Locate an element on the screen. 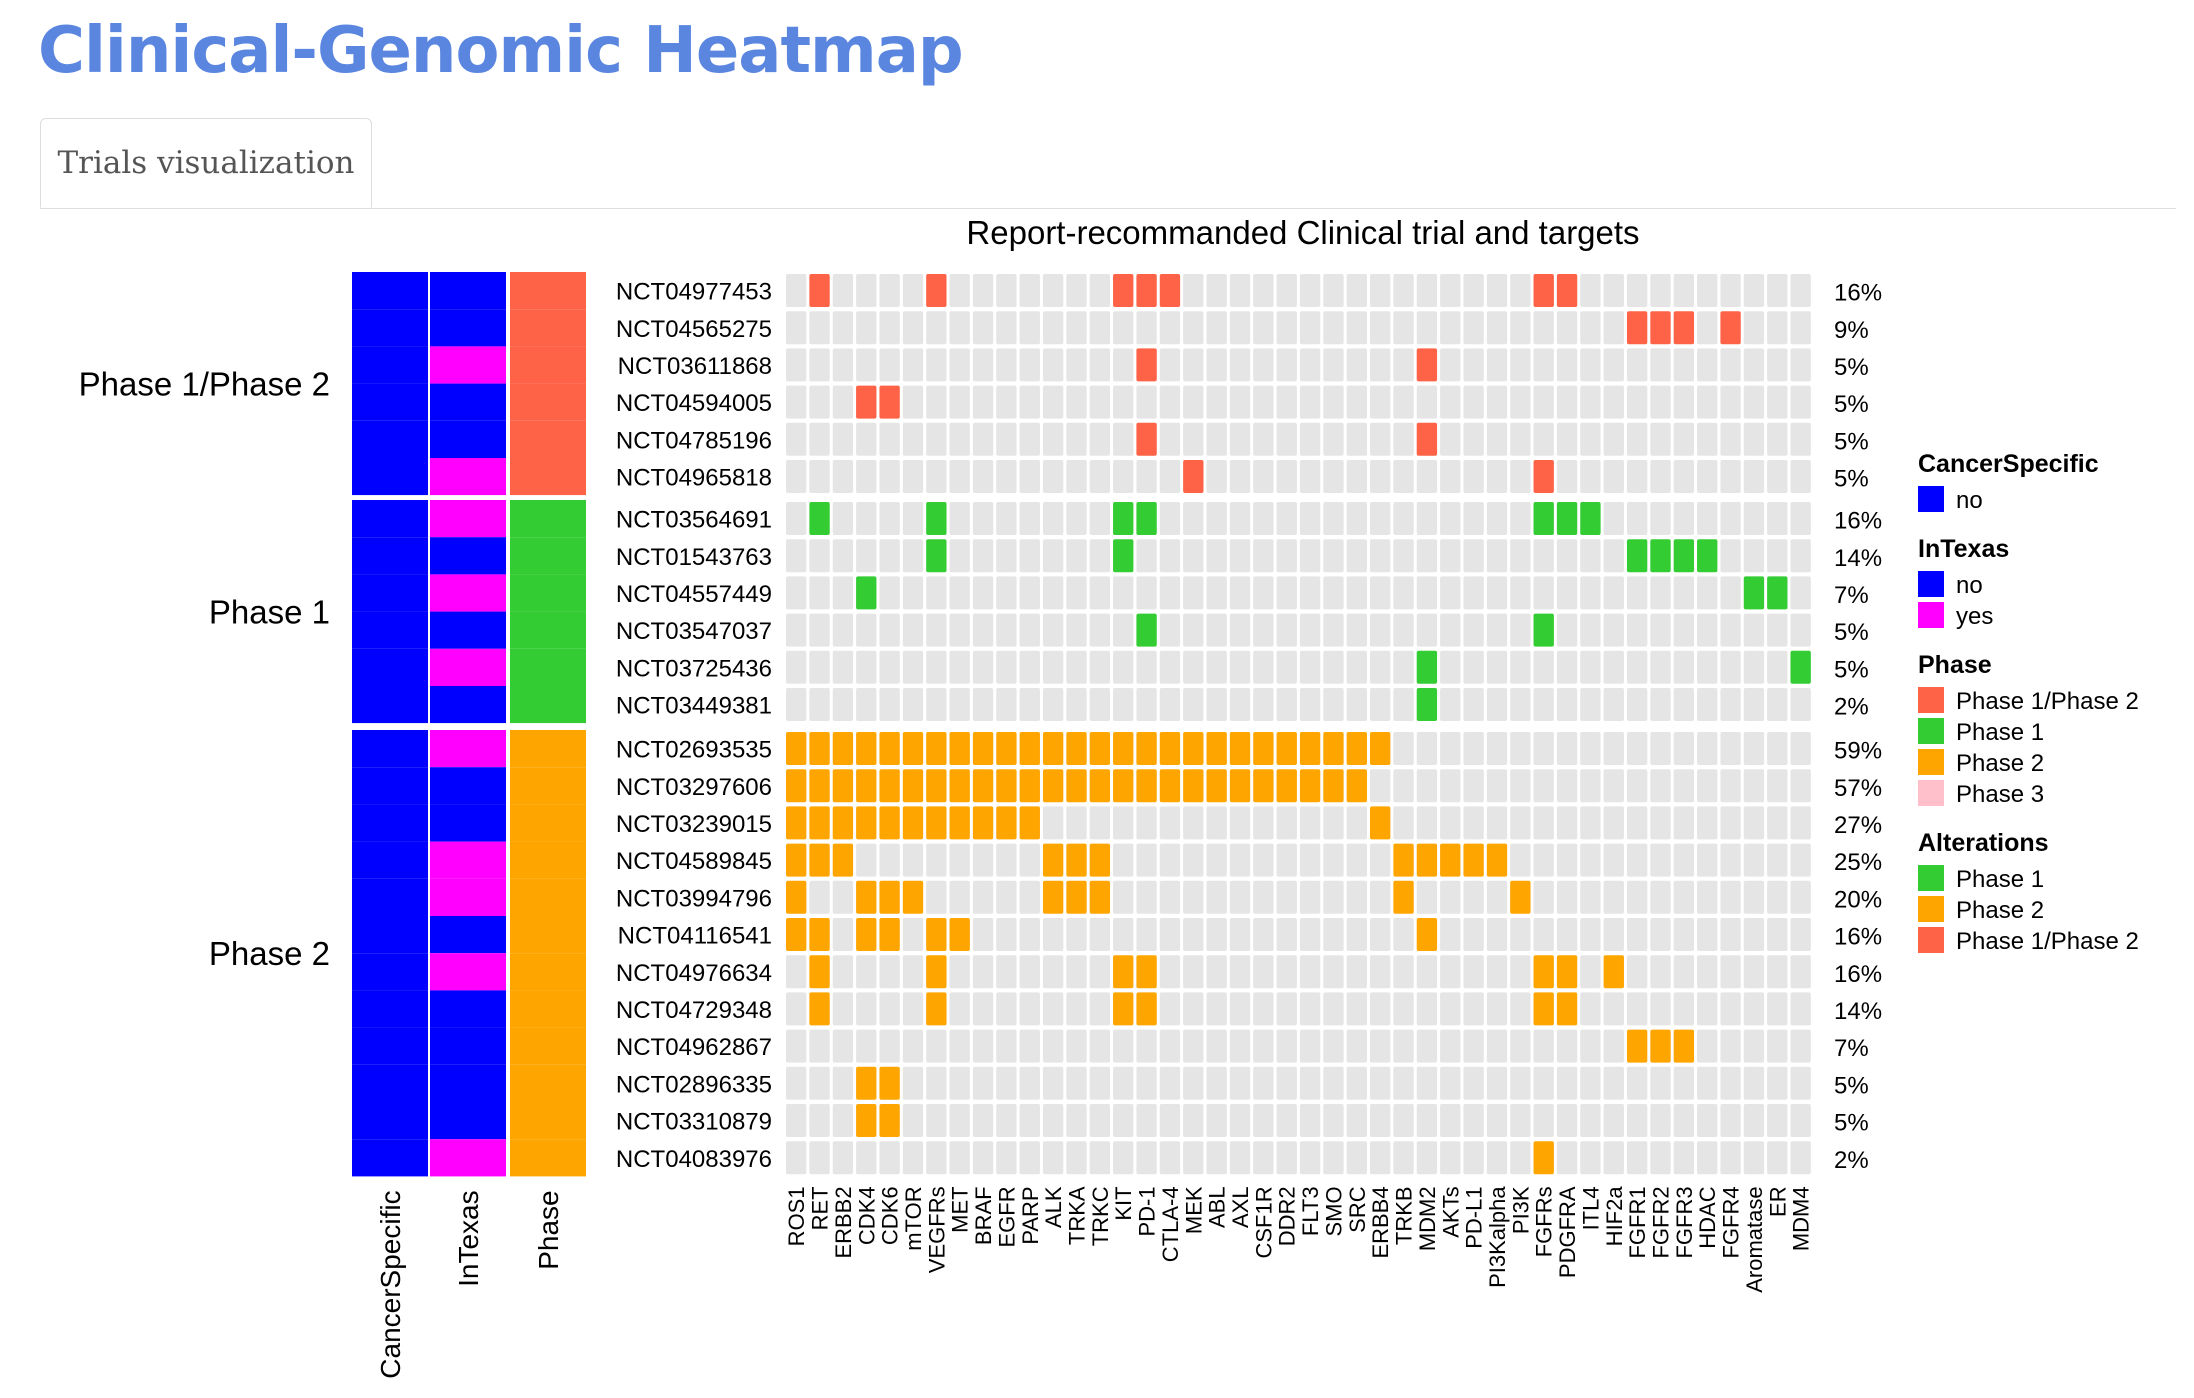  trial-label: NCT04729348 is located at coordinates (694, 1010).